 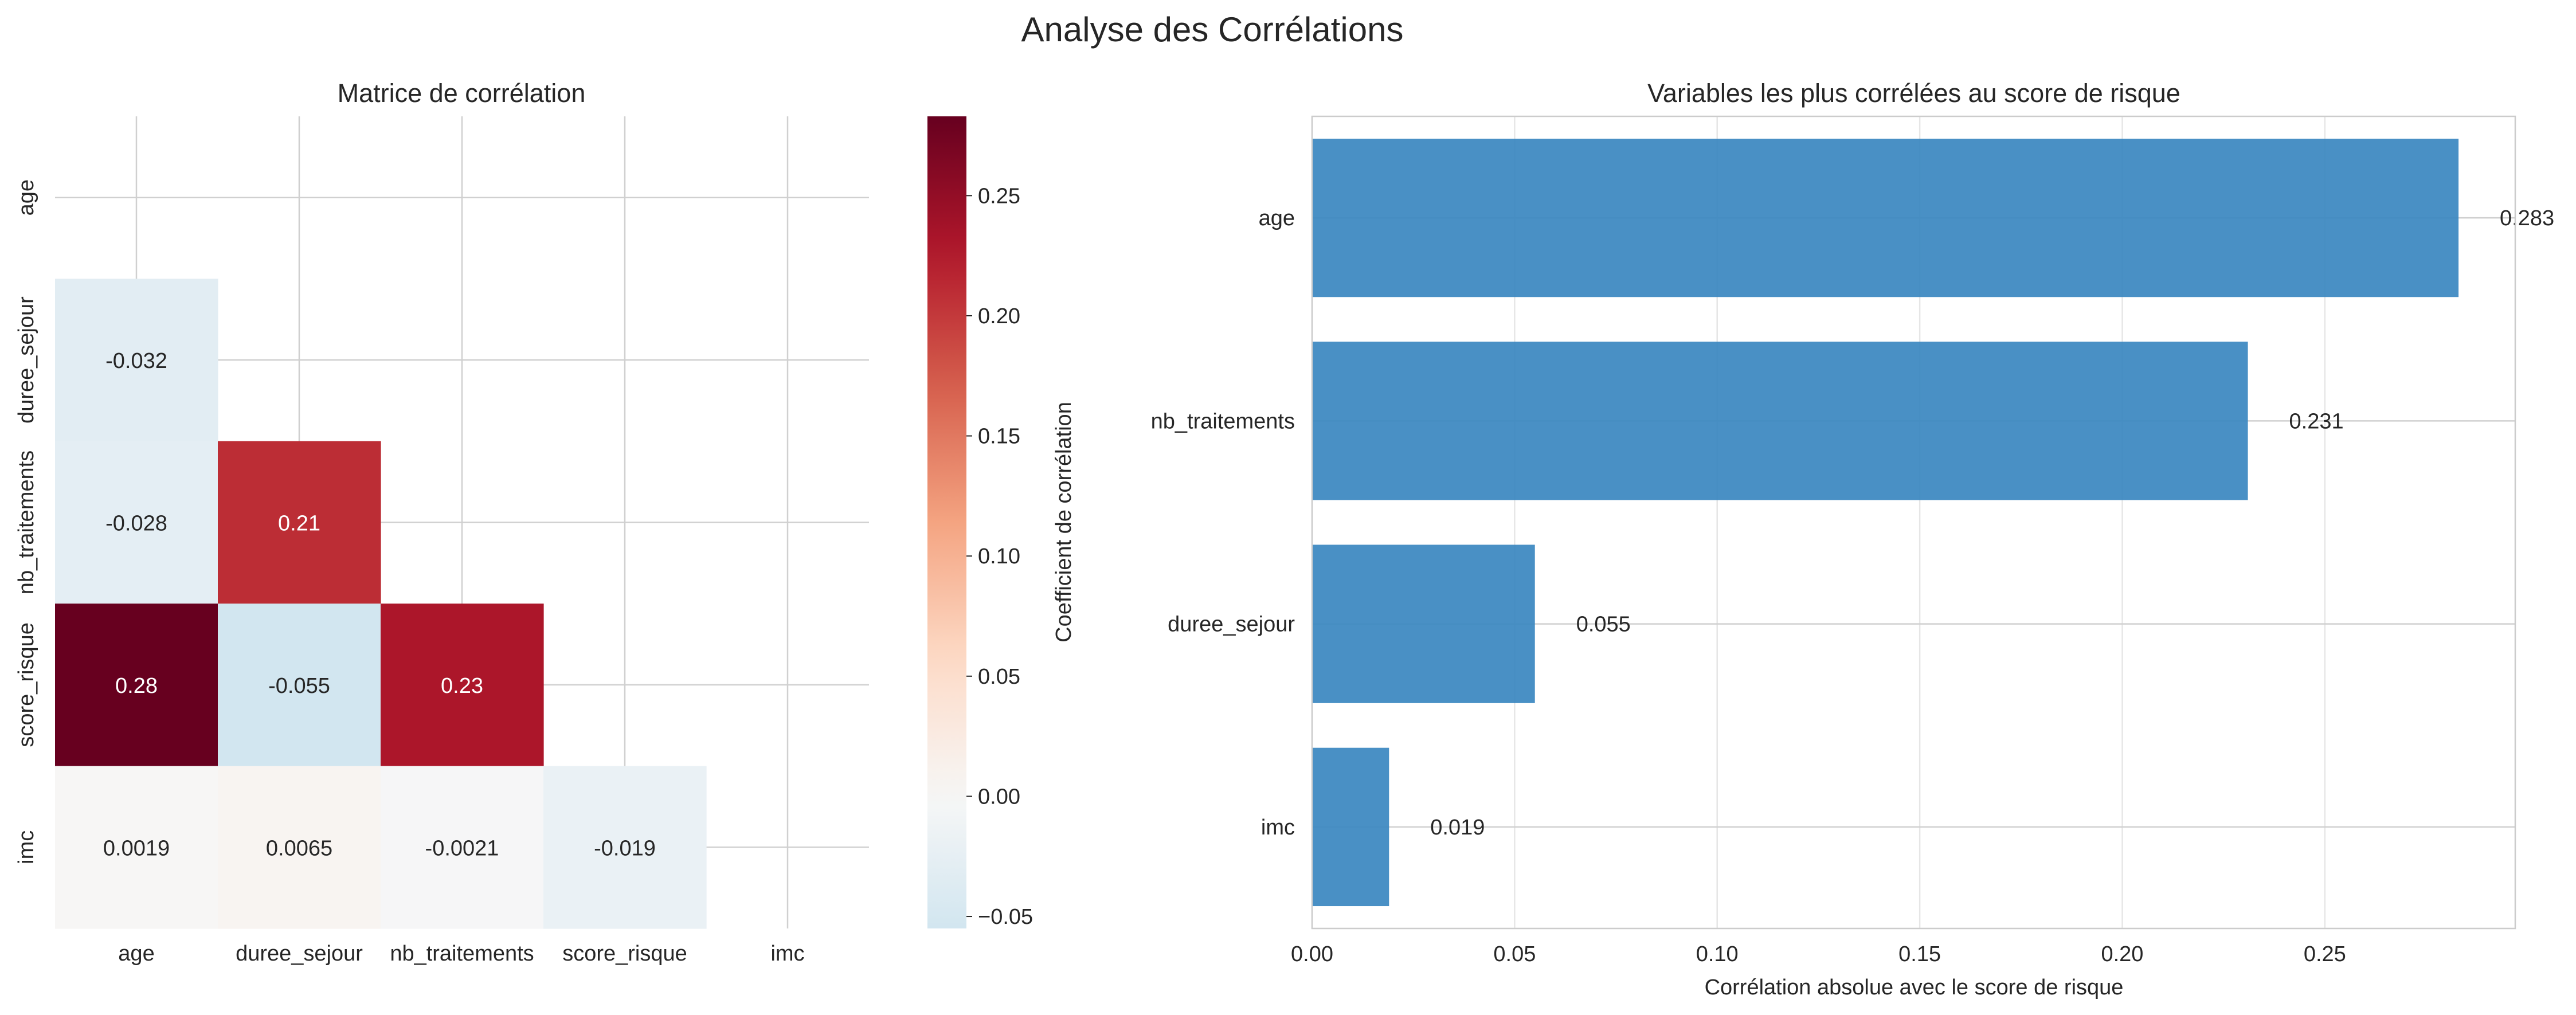 What do you see at coordinates (1514, 954) in the screenshot?
I see `bar-chart-x-tick-label: 0.05` at bounding box center [1514, 954].